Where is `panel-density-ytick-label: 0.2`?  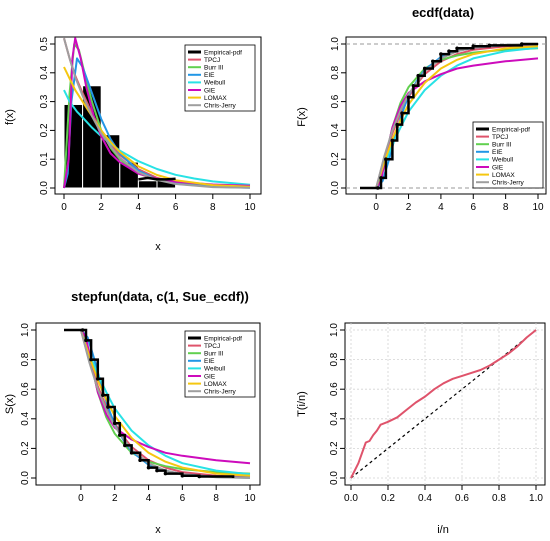 panel-density-ytick-label: 0.2 is located at coordinates (44, 130).